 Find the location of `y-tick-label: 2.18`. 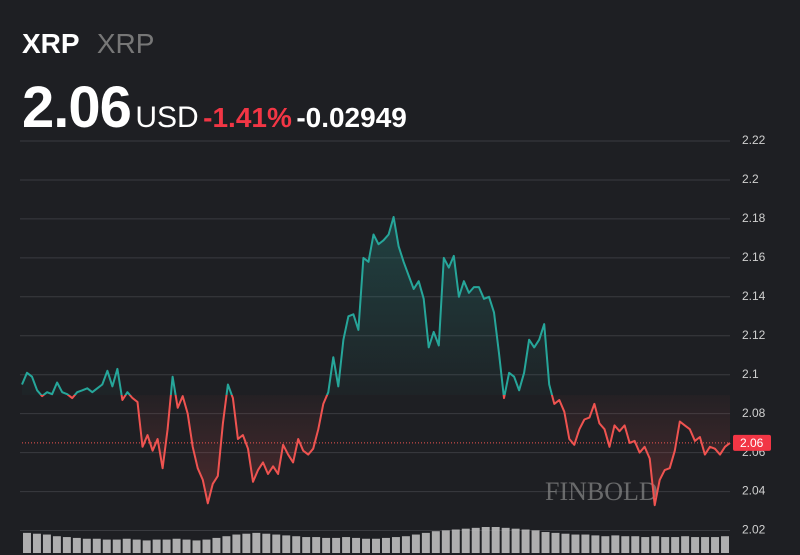

y-tick-label: 2.18 is located at coordinates (754, 218).